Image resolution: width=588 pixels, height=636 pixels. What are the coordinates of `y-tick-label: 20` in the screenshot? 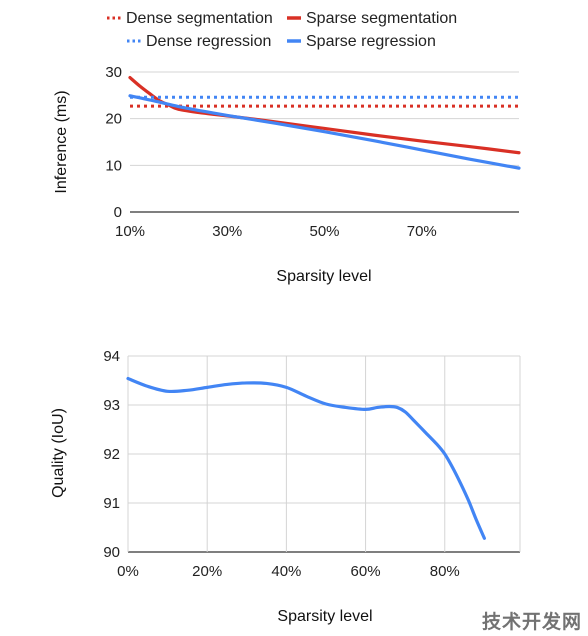 It's located at (113, 119).